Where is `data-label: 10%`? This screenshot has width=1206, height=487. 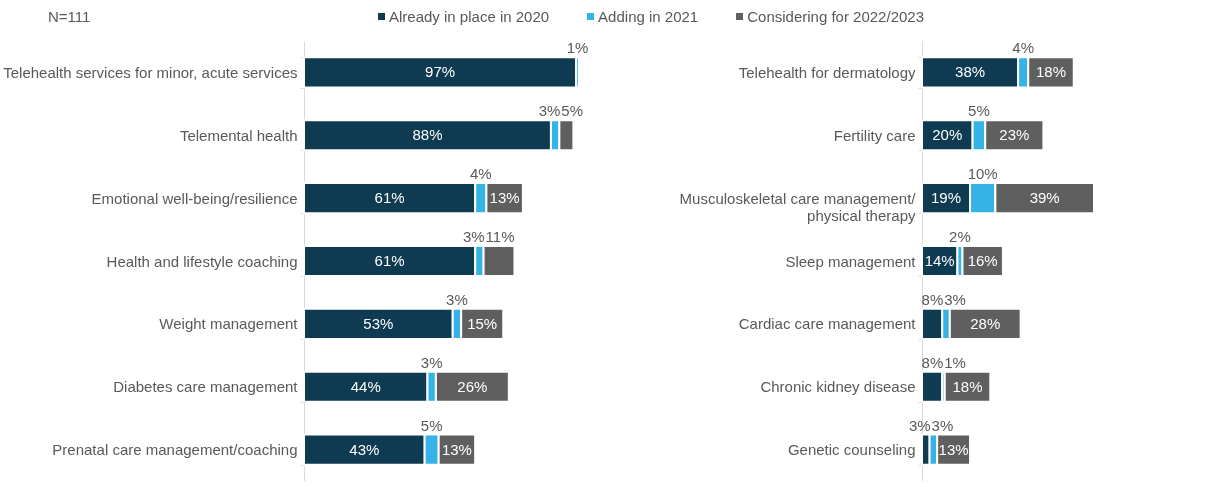
data-label: 10% is located at coordinates (982, 174).